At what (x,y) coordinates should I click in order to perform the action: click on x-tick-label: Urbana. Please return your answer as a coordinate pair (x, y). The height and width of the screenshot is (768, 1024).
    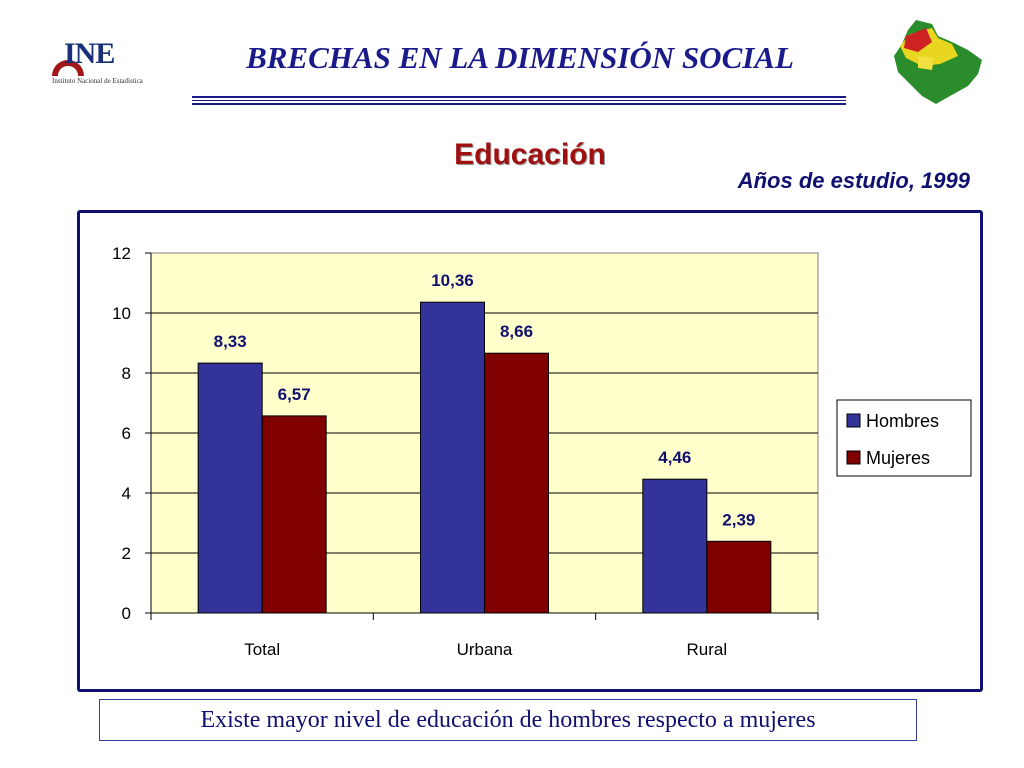
    Looking at the image, I should click on (485, 649).